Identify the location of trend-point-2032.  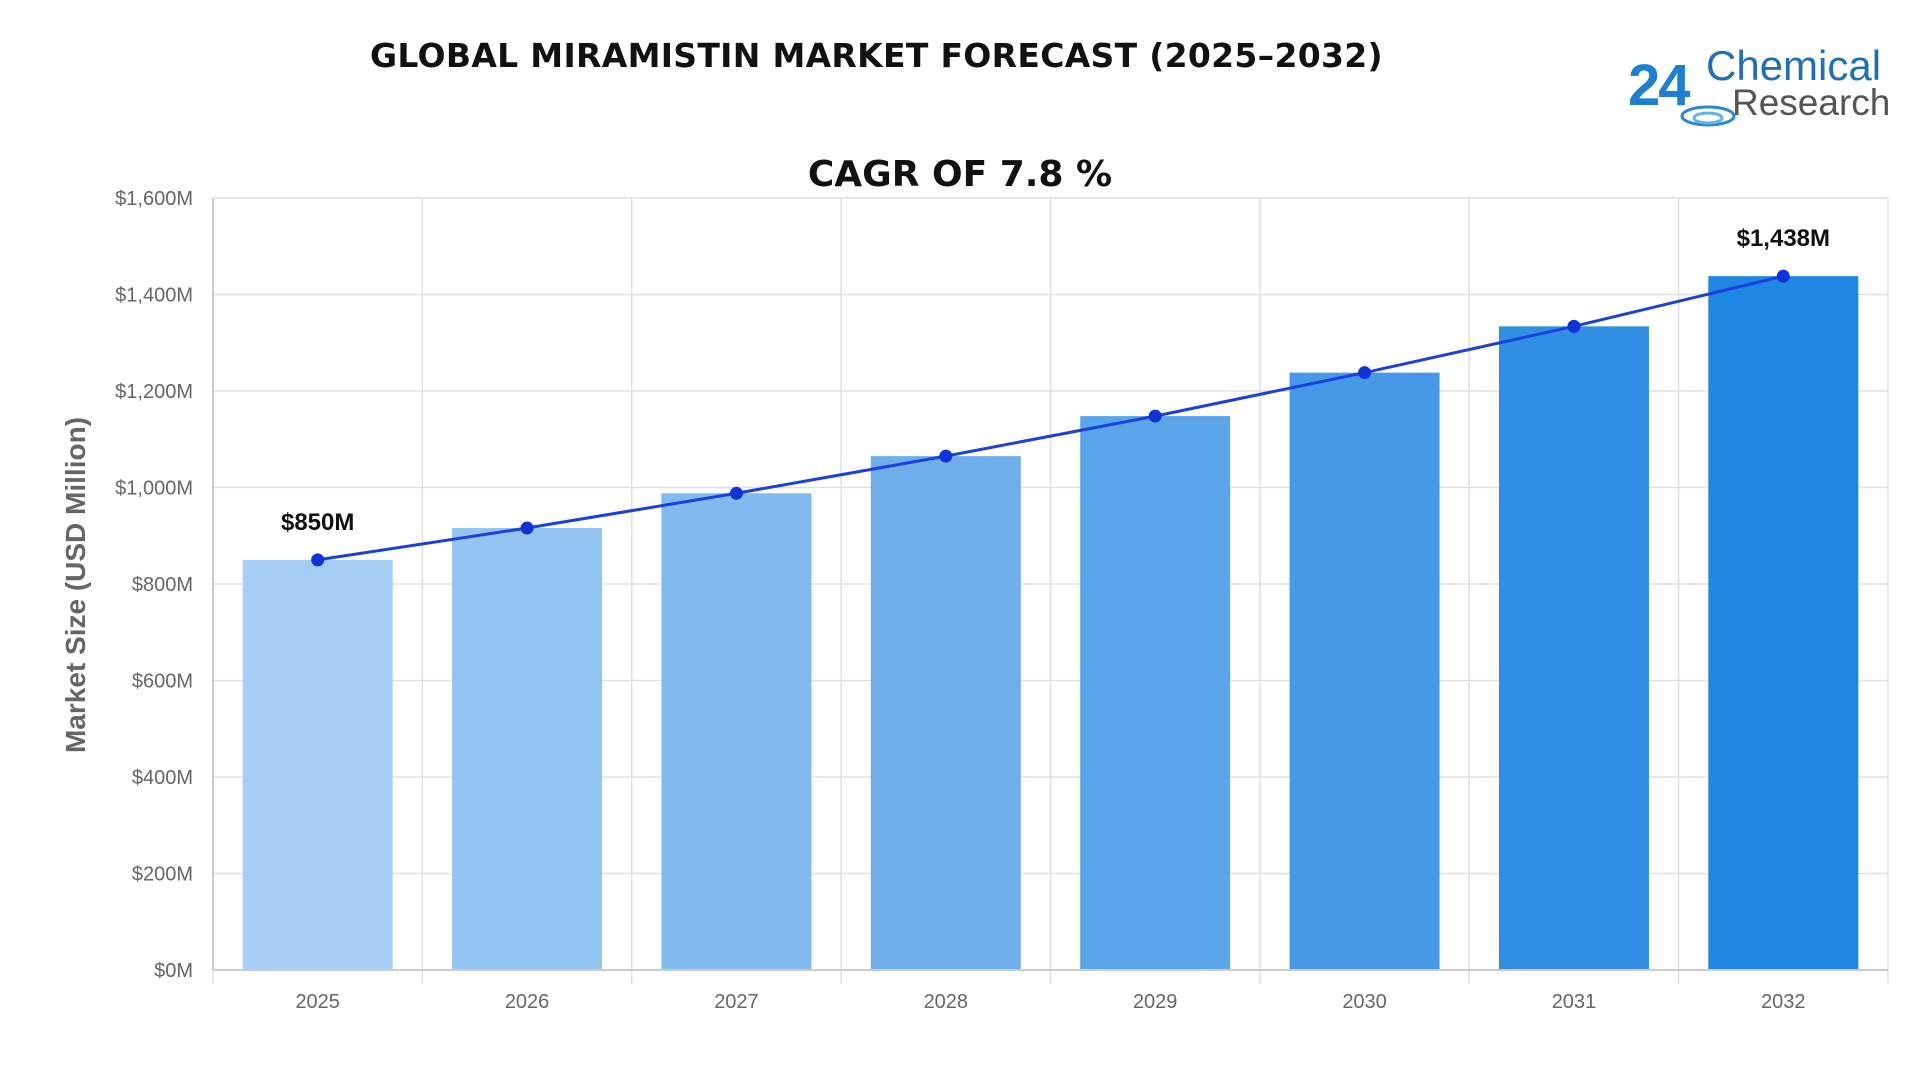
(1783, 276).